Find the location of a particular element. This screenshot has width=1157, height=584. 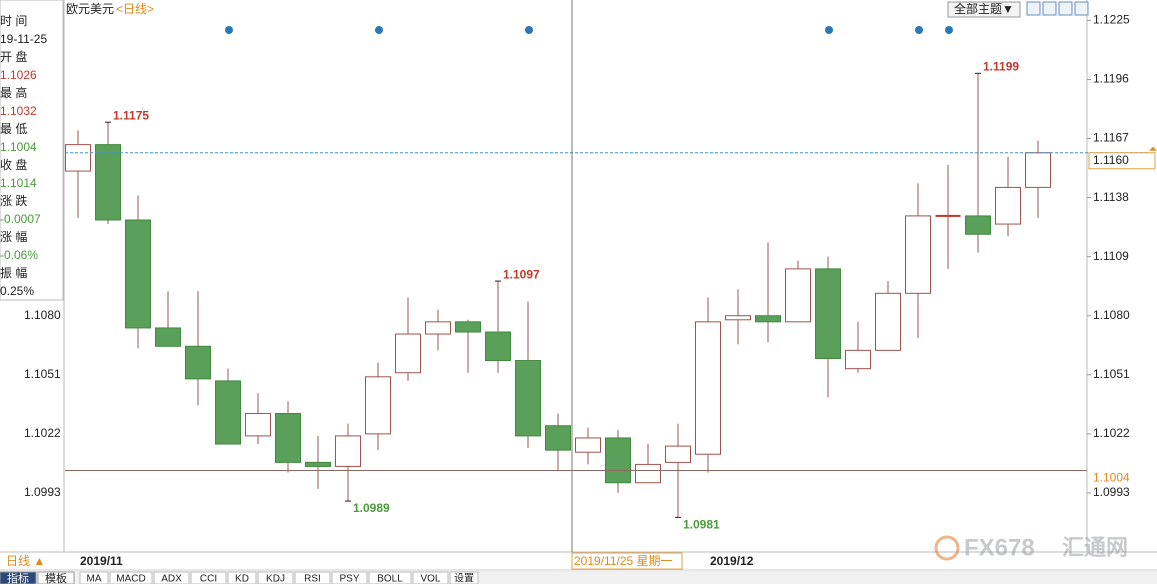

last-price-box is located at coordinates (1122, 161).